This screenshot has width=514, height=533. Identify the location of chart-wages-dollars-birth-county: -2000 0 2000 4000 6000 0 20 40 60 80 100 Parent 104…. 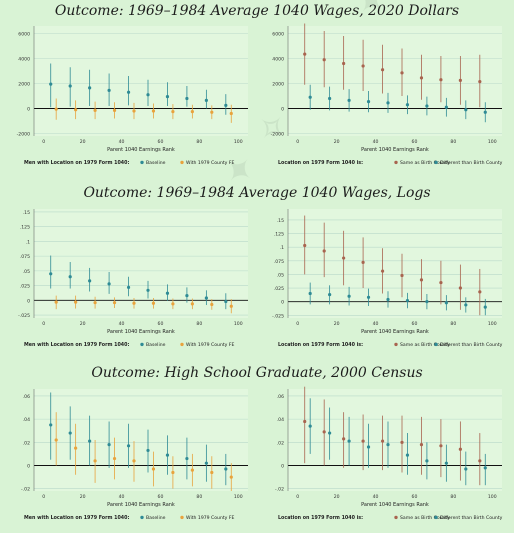
(384, 98).